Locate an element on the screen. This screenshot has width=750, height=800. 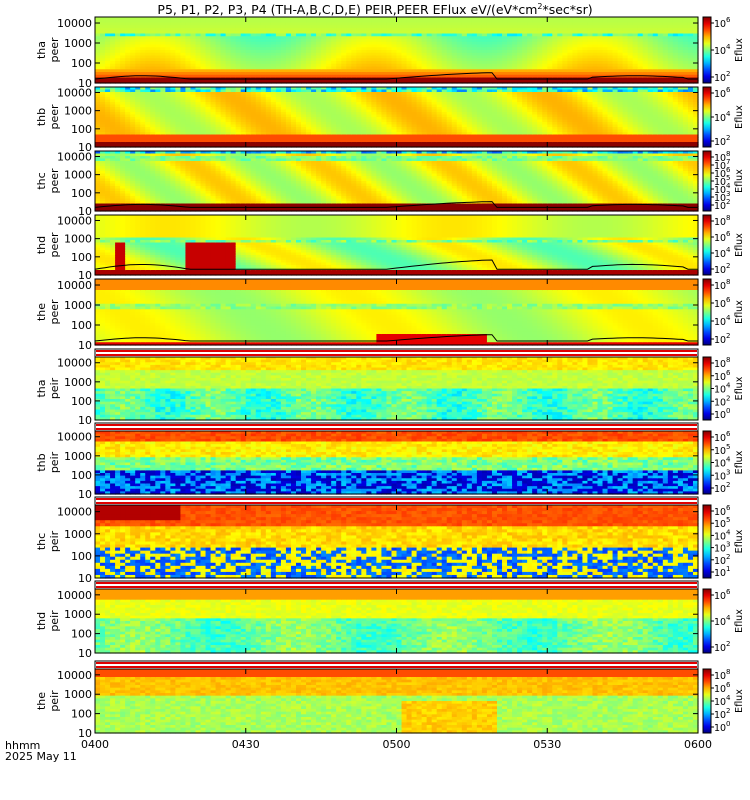
panel-probe-label: tha is located at coordinates (41, 50).